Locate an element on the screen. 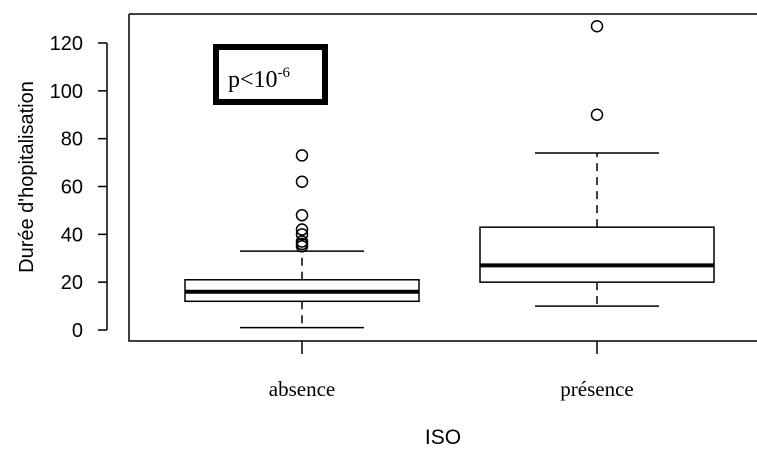  y-tick-label: 0 is located at coordinates (77, 331).